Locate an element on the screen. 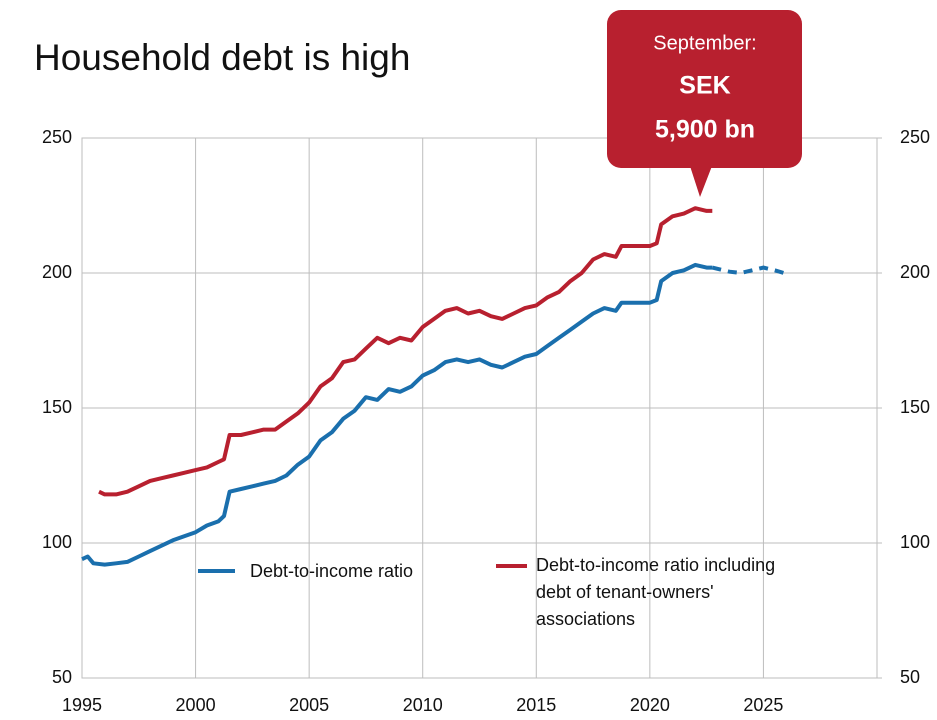 The image size is (937, 720). x-tick-label: 2015 is located at coordinates (536, 705).